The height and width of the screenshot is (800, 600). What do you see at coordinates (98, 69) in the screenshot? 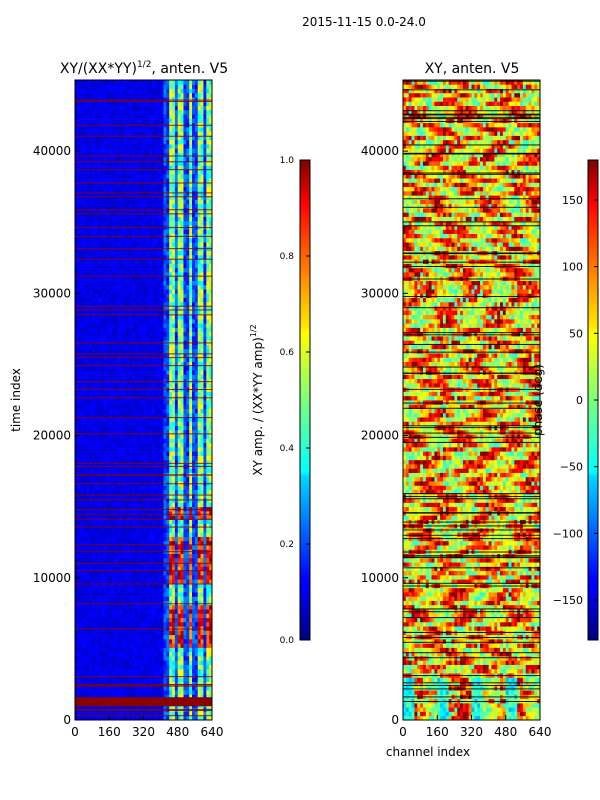
I see `left-title-main: XY/(XX*YY)` at bounding box center [98, 69].